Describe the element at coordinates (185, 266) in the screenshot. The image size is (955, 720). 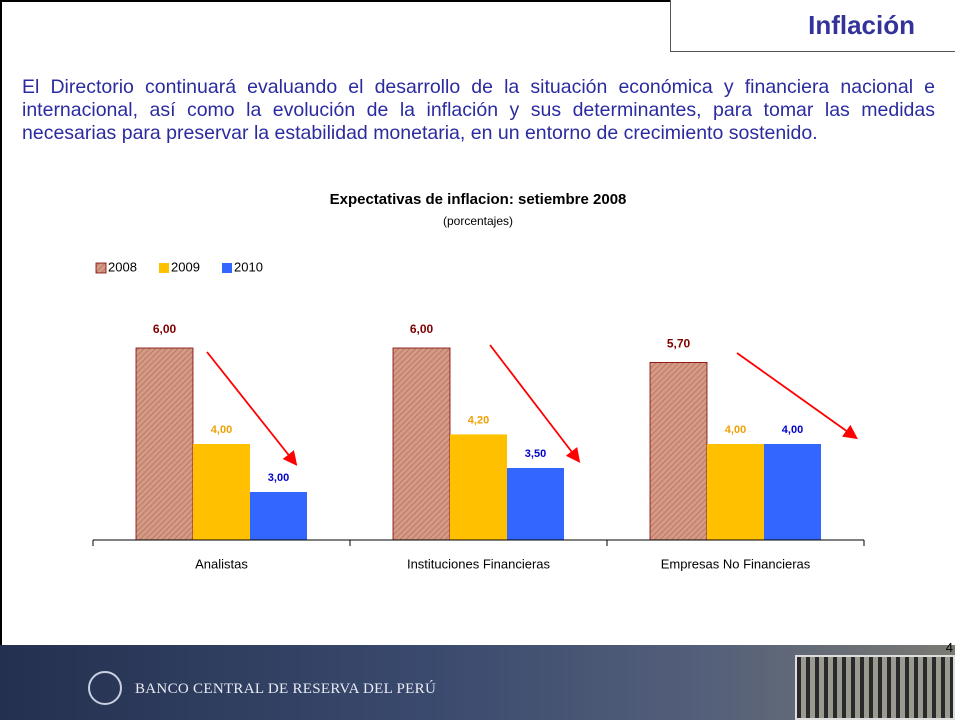
I see `legend-label: 2009` at that location.